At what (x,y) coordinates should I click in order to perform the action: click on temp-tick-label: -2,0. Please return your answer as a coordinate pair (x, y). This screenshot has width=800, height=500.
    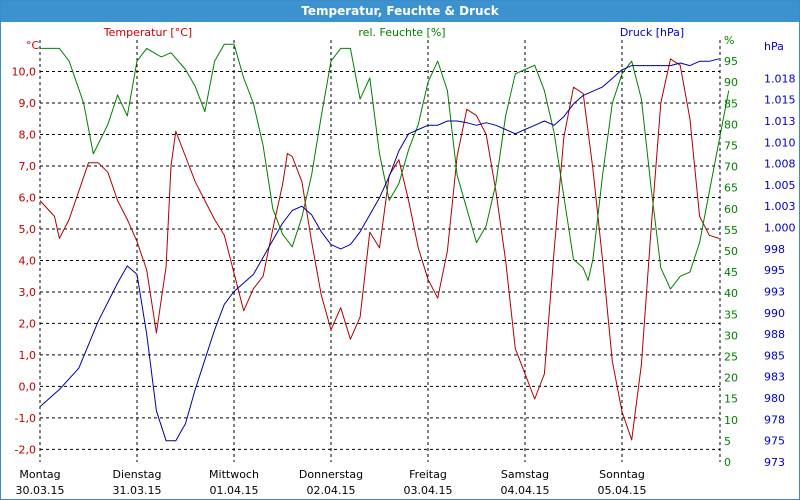
    Looking at the image, I should click on (25, 449).